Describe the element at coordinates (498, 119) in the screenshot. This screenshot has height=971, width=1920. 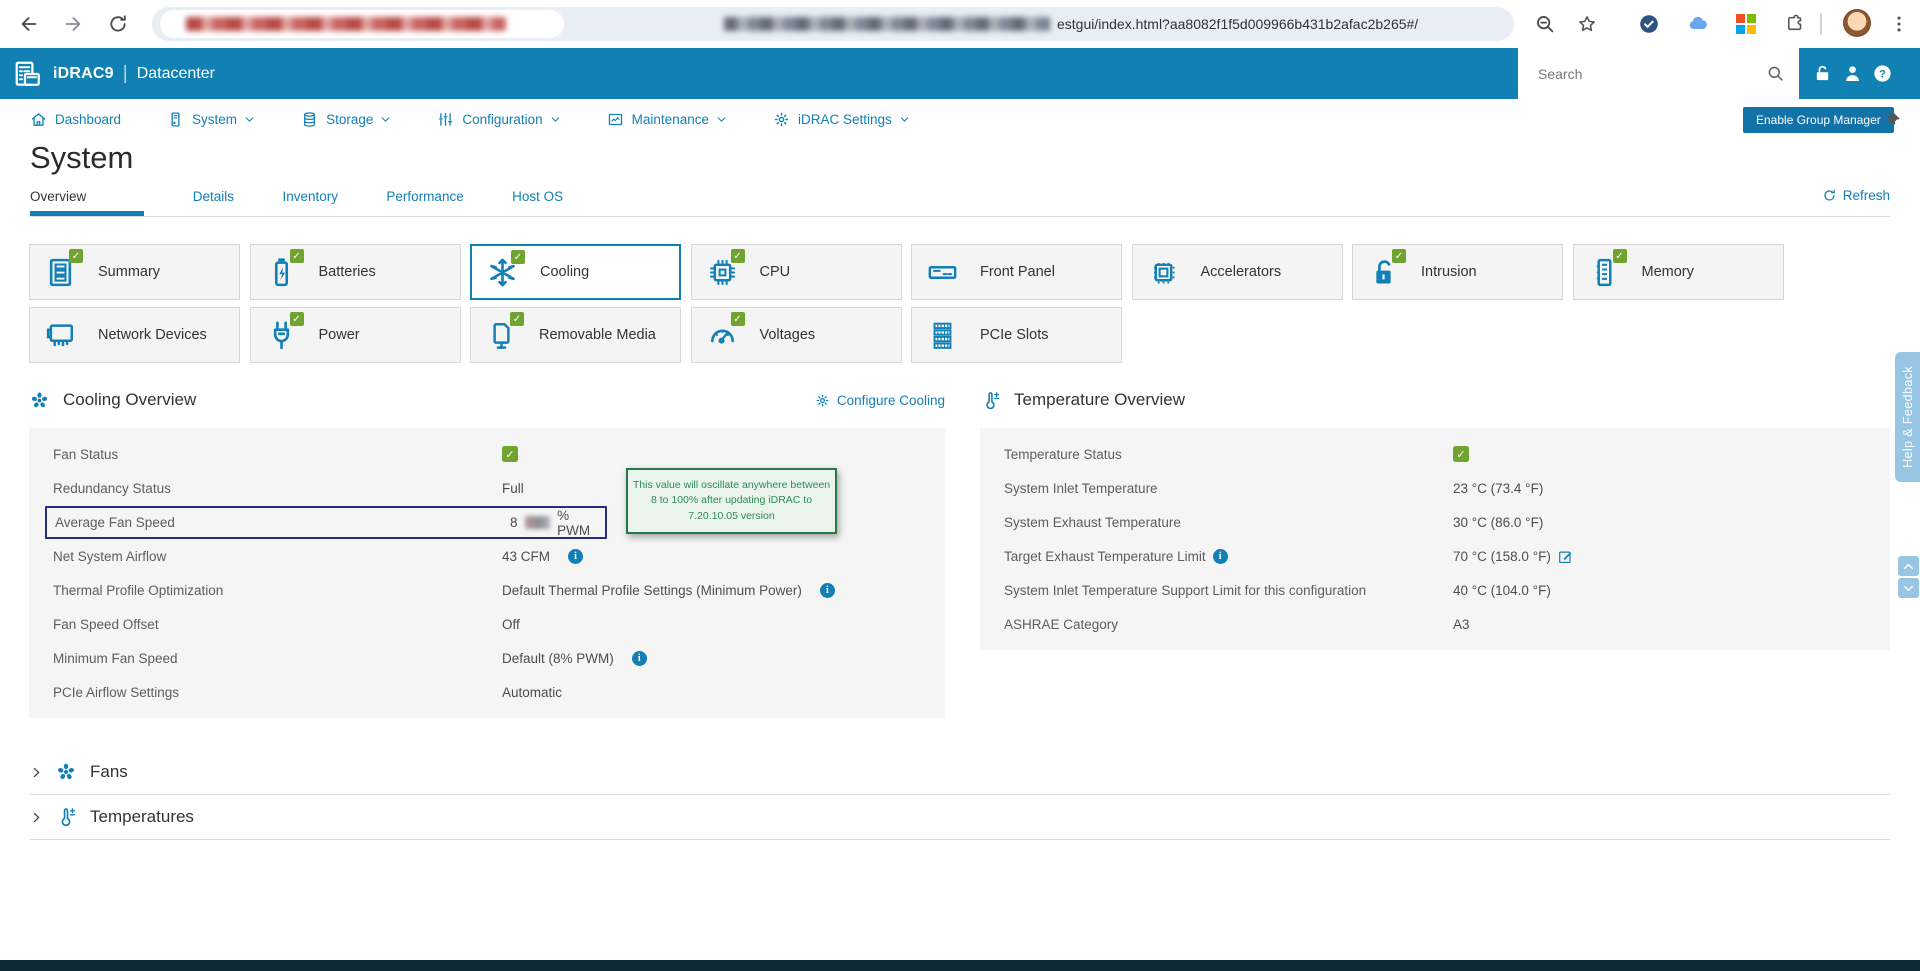
I see `nav-item: Configuration` at that location.